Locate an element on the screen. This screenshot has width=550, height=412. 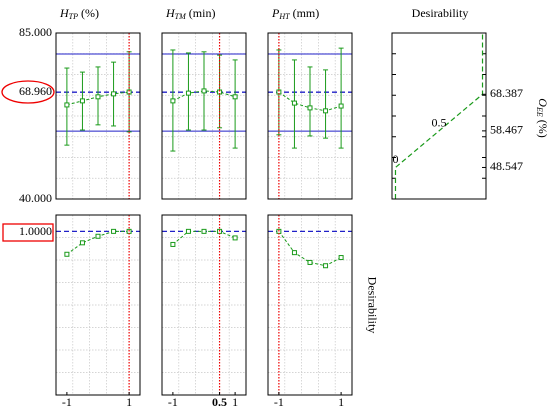
response-axis-label: OEE (%) is located at coordinates (542, 117).